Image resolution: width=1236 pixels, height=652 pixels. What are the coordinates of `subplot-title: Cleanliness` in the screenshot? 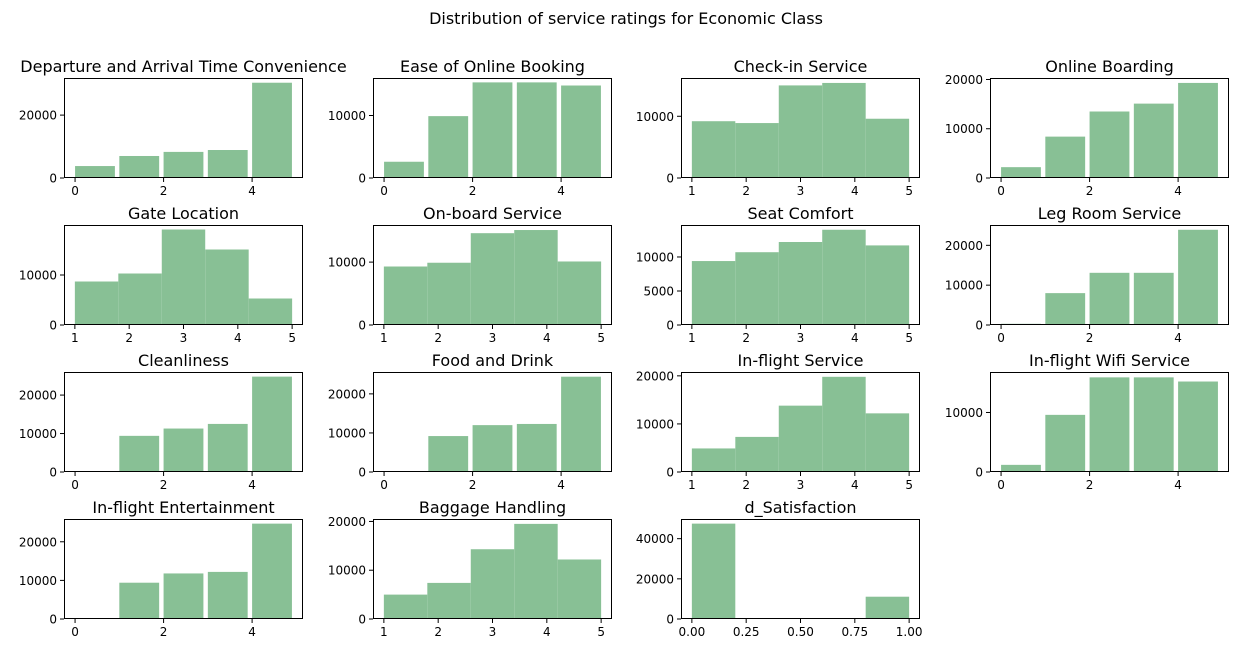 It's located at (183, 360).